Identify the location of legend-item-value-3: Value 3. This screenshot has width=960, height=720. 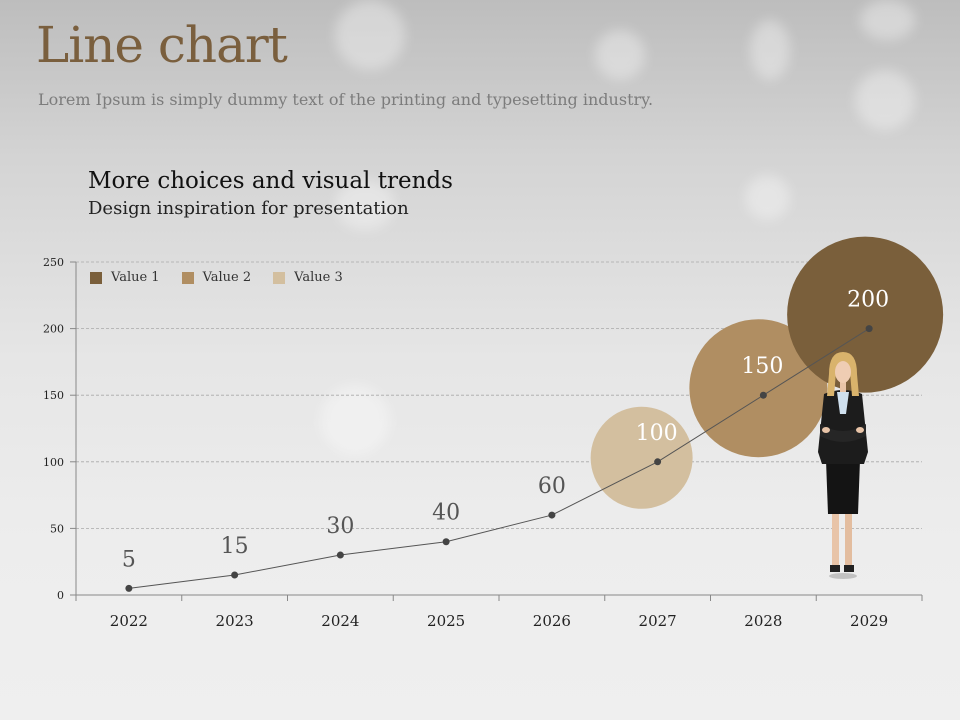
(308, 277).